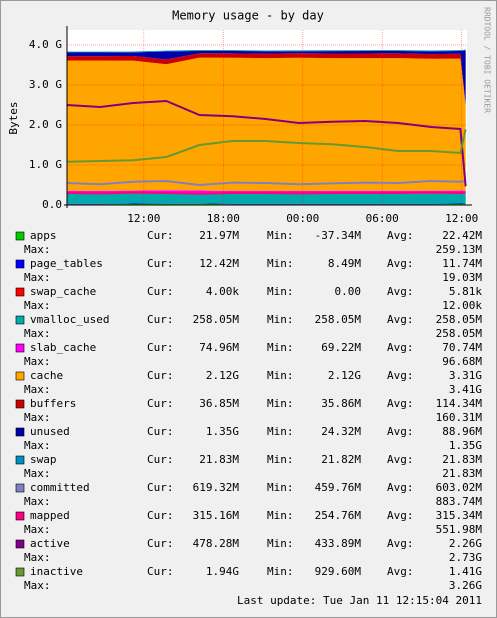 This screenshot has height=618, width=497. I want to click on x-tick-label: 18:00, so click(223, 218).